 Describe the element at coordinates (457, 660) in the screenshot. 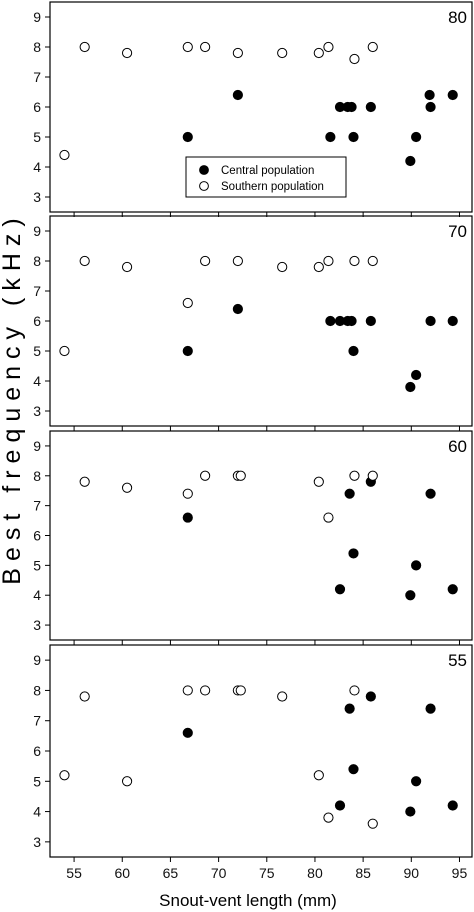

I see `panel-label: 55` at that location.